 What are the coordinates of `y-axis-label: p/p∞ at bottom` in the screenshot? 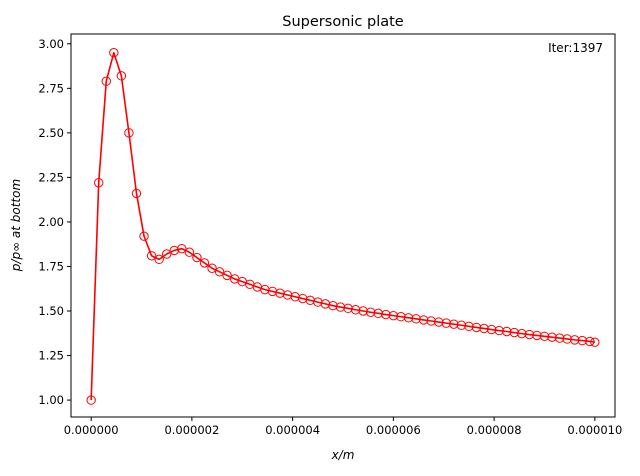 It's located at (16, 225).